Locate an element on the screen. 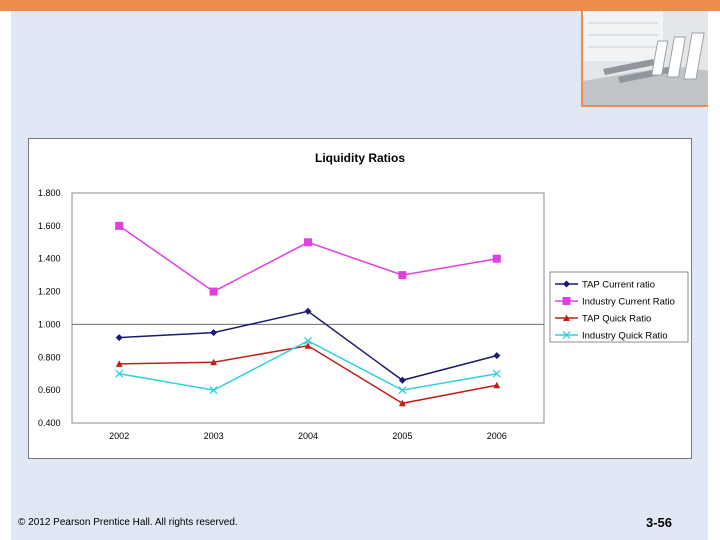 The height and width of the screenshot is (540, 720). legend-label-4: Industry Quick Ratio is located at coordinates (625, 336).